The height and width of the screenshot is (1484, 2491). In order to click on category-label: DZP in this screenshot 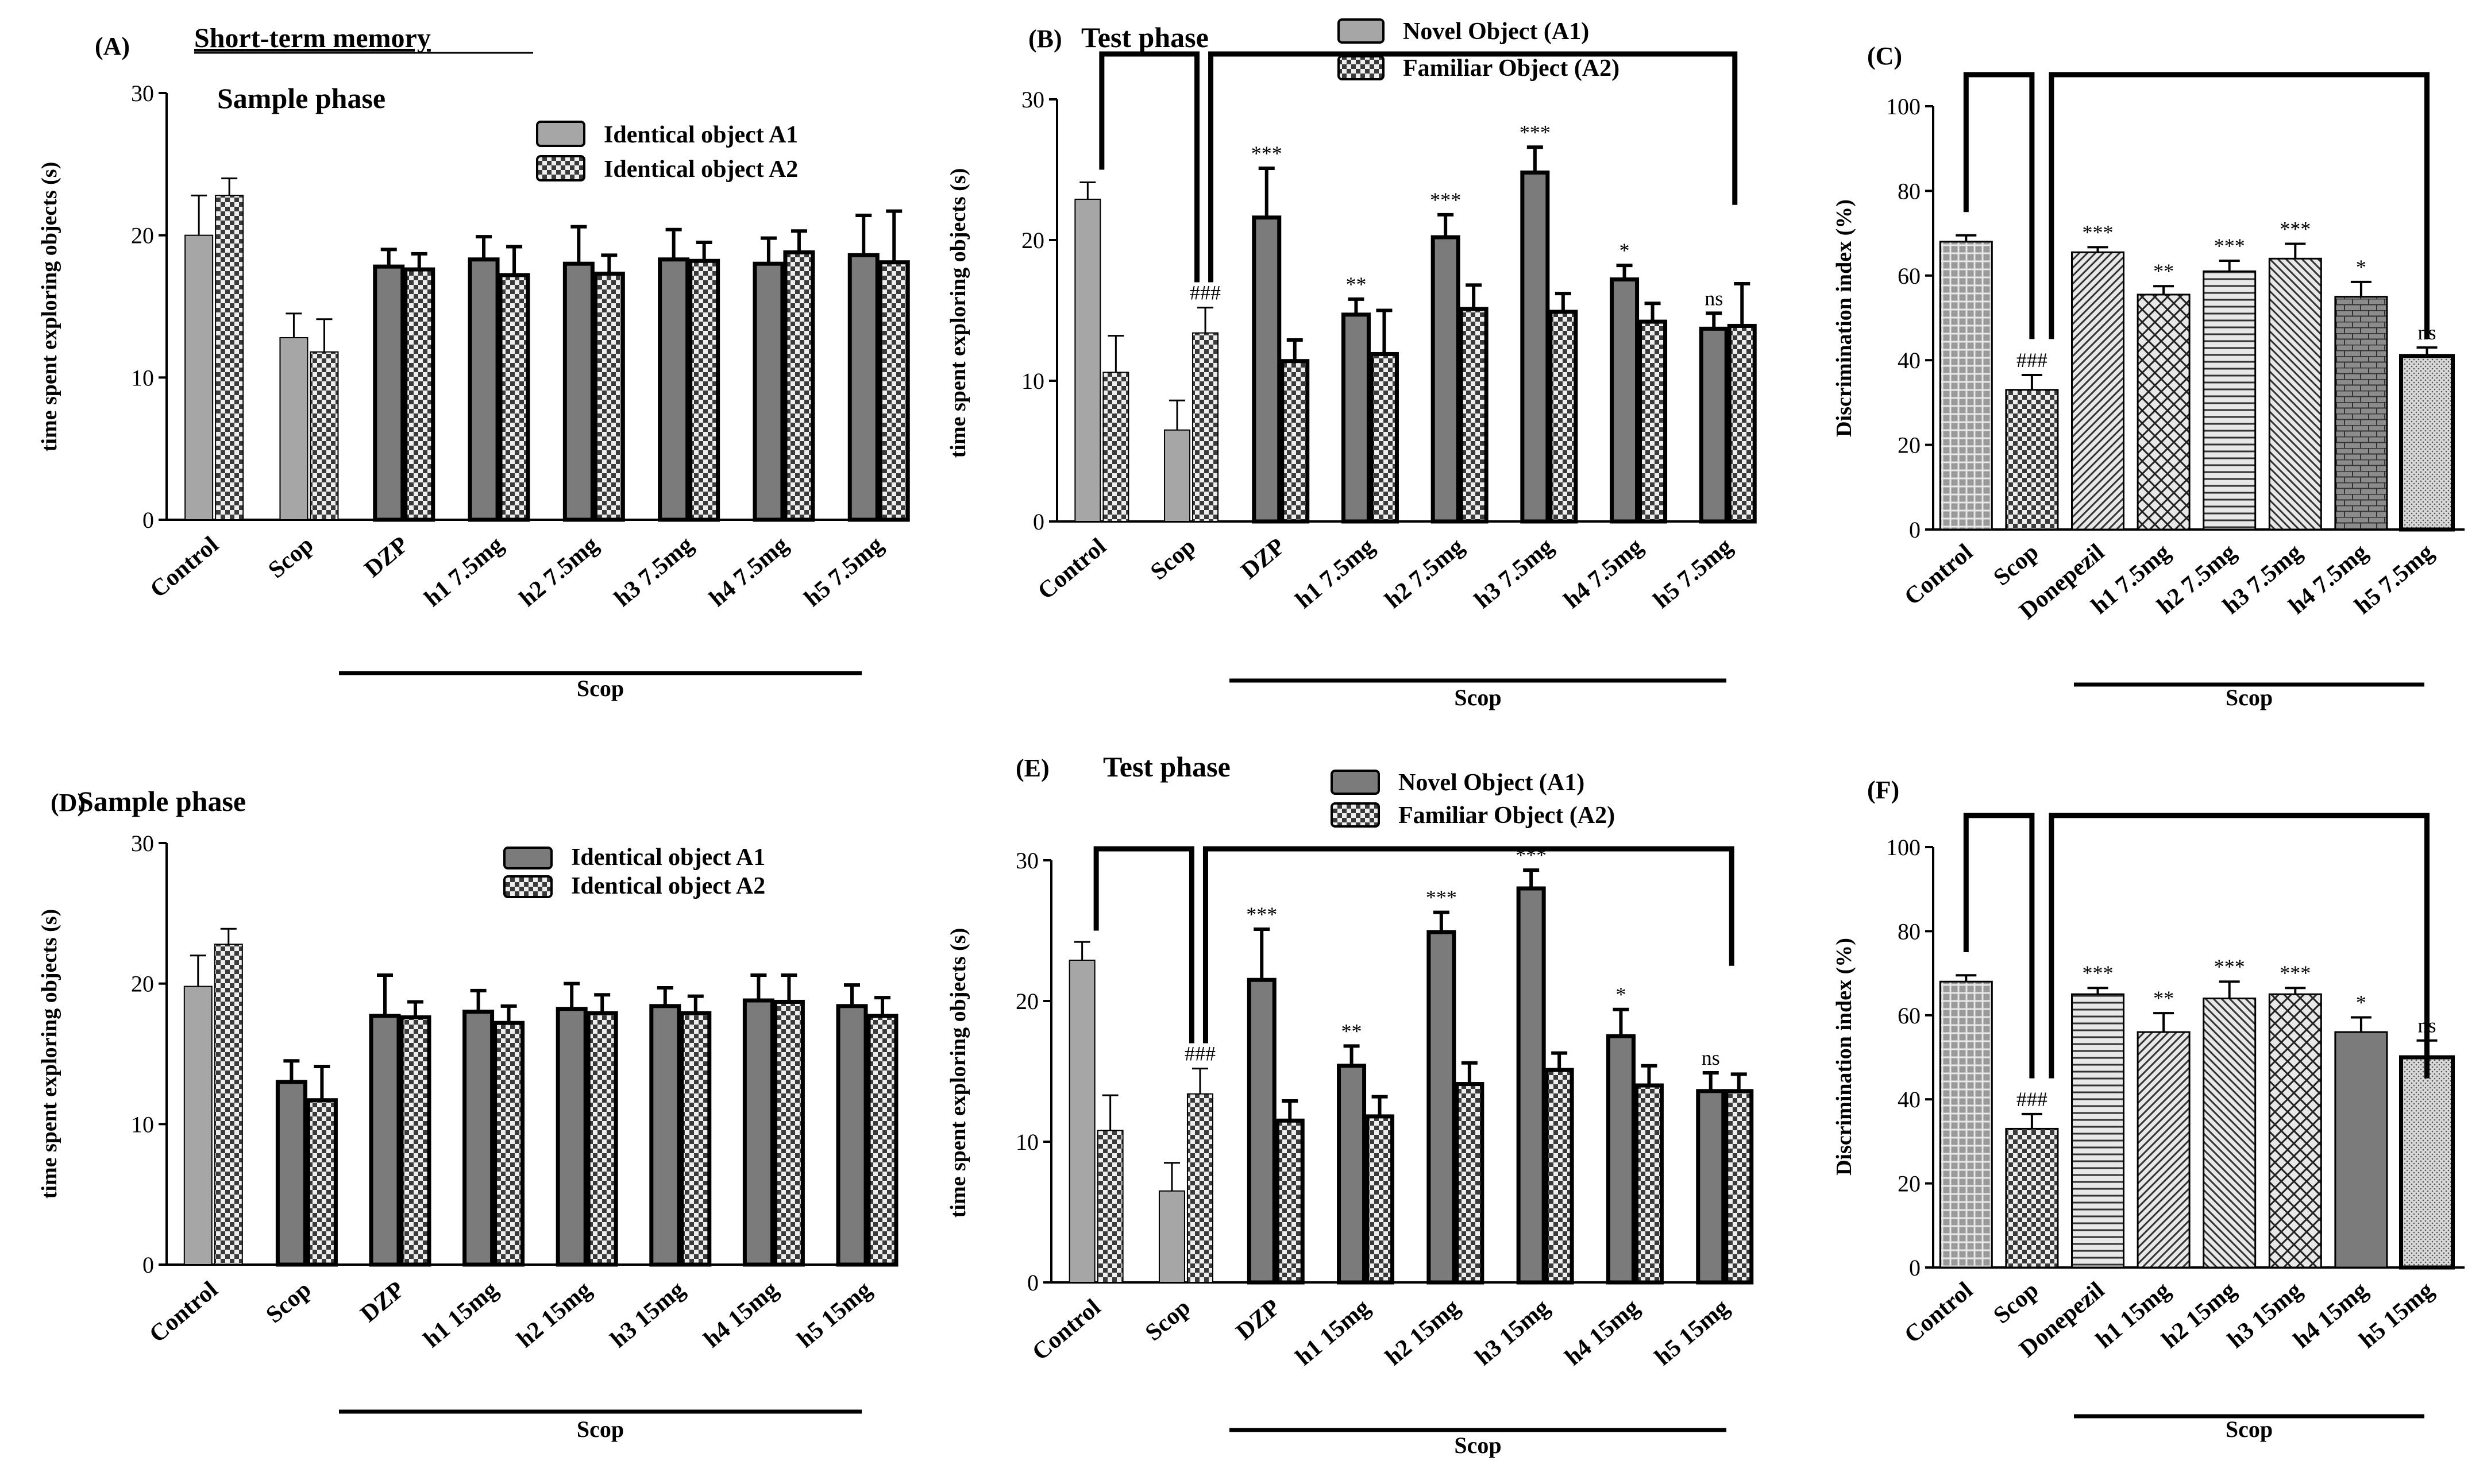, I will do `click(383, 1301)`.